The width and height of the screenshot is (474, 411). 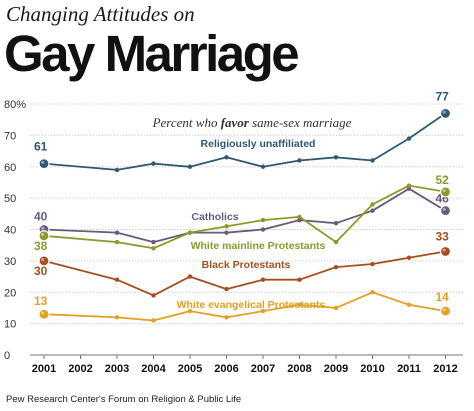 What do you see at coordinates (41, 217) in the screenshot?
I see `value-label: 40` at bounding box center [41, 217].